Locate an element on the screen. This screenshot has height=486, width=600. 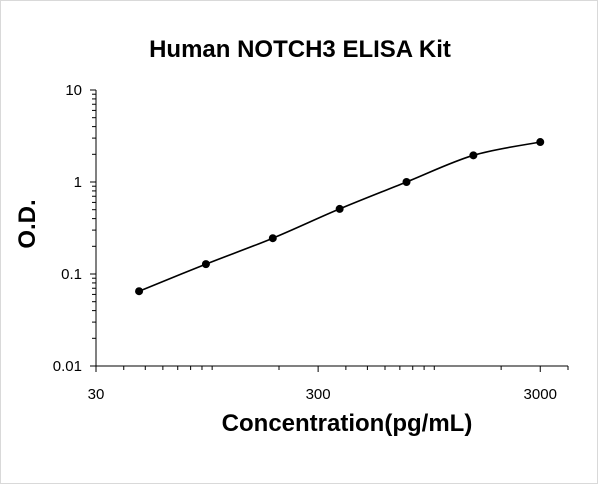
x-tick-label: 3000 is located at coordinates (540, 394).